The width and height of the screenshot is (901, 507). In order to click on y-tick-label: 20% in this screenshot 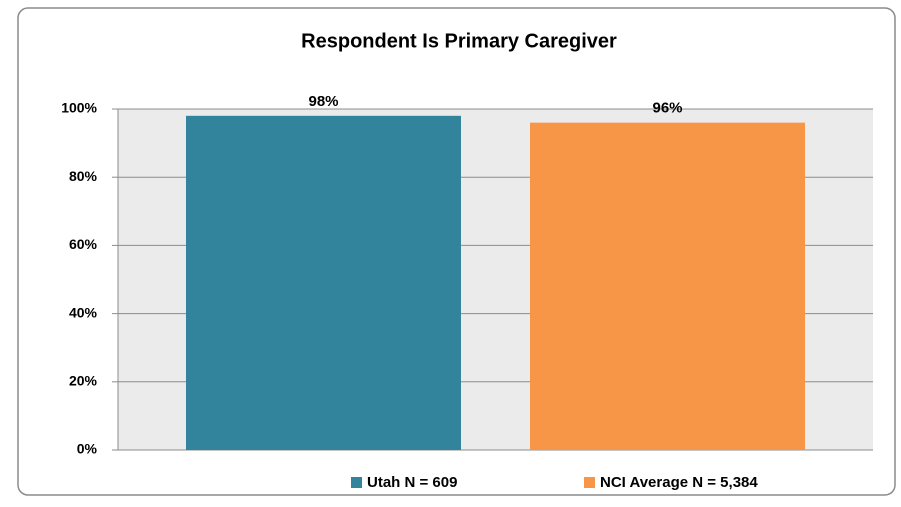, I will do `click(83, 381)`.